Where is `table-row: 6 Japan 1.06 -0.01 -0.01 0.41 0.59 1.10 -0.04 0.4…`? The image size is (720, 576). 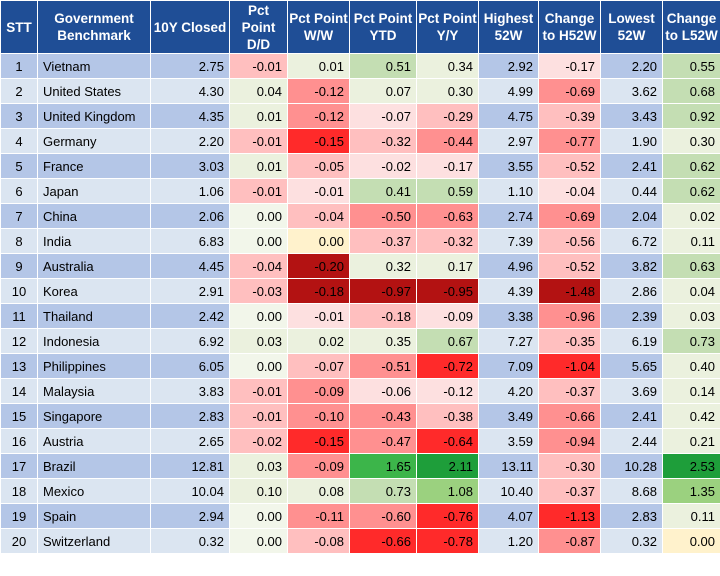
table-row: 6 Japan 1.06 -0.01 -0.01 0.41 0.59 1.10 -0.04 0.4… is located at coordinates (360, 191).